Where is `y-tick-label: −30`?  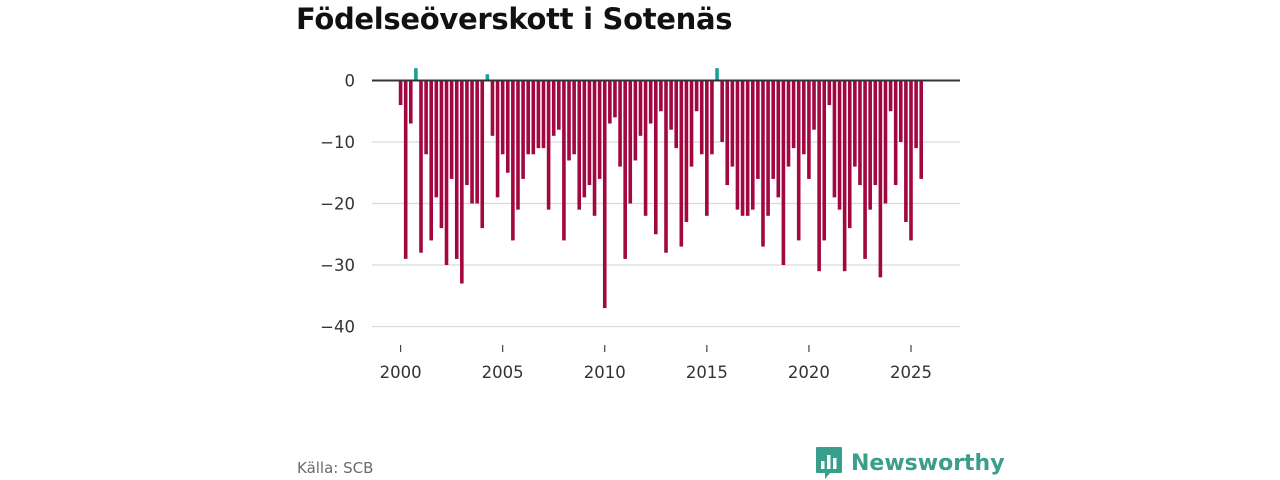 y-tick-label: −30 is located at coordinates (337, 265).